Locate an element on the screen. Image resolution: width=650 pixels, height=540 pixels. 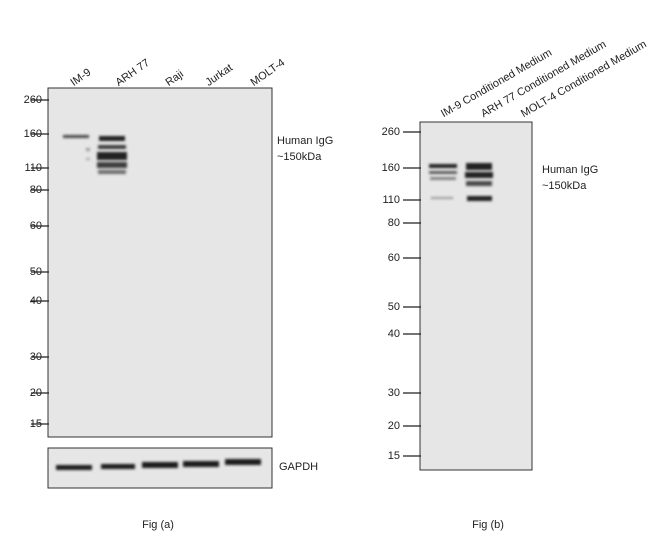
caption: Fig (b) is located at coordinates (488, 525).